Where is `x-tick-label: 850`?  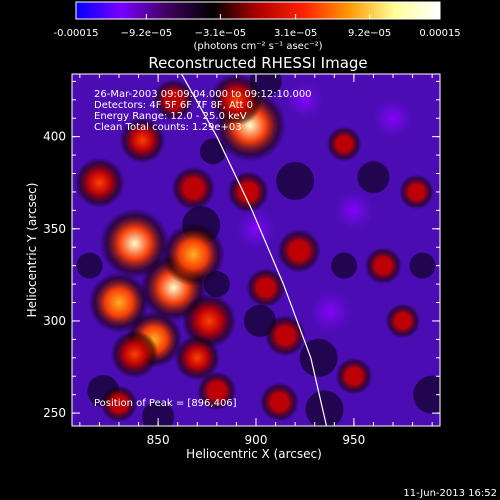
x-tick-label: 850 is located at coordinates (158, 440).